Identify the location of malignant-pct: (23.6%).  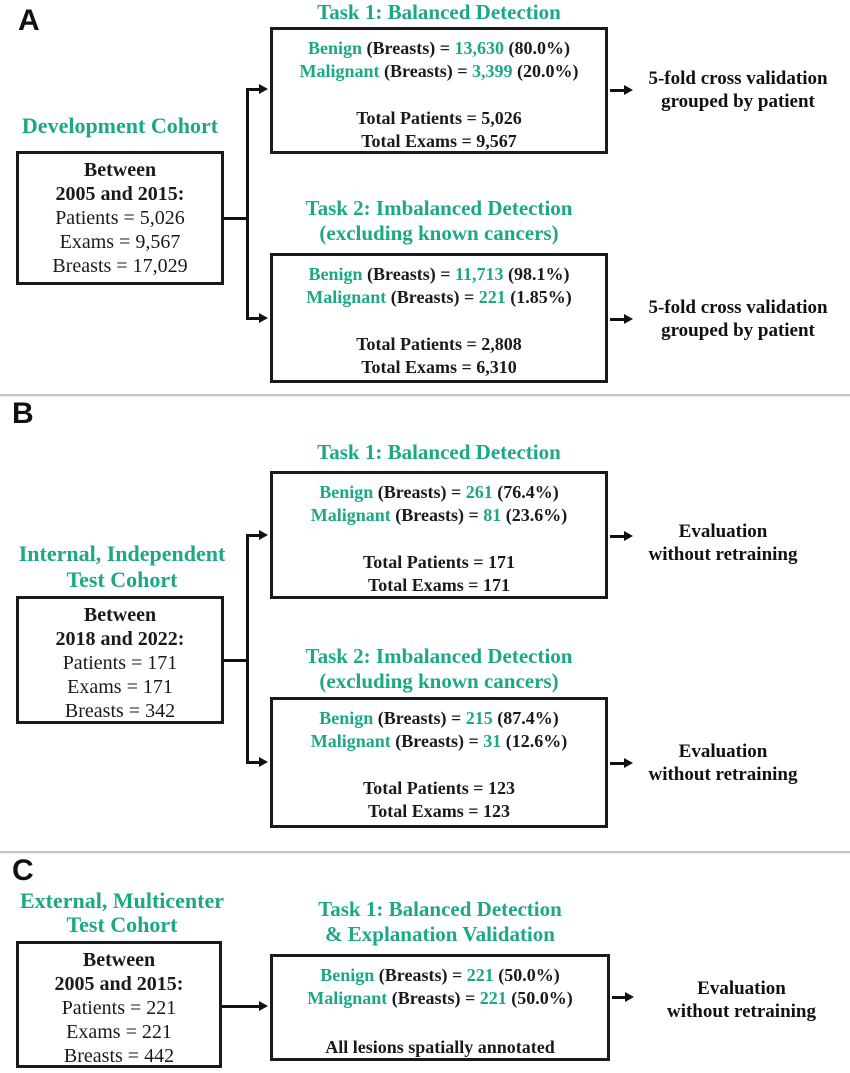
(534, 515).